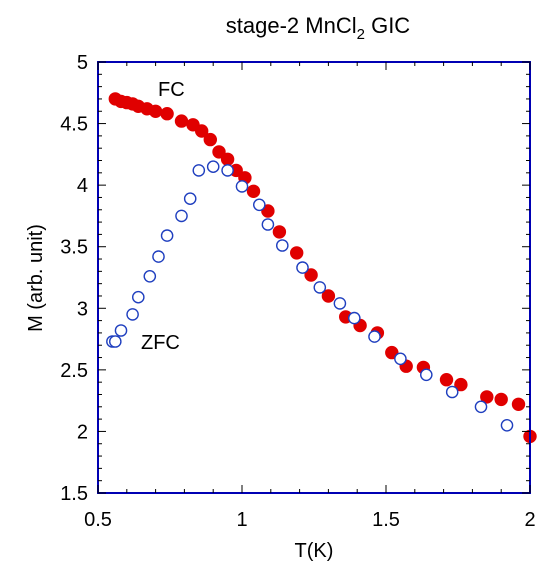  What do you see at coordinates (74, 125) in the screenshot?
I see `y-tick-label: 4.5` at bounding box center [74, 125].